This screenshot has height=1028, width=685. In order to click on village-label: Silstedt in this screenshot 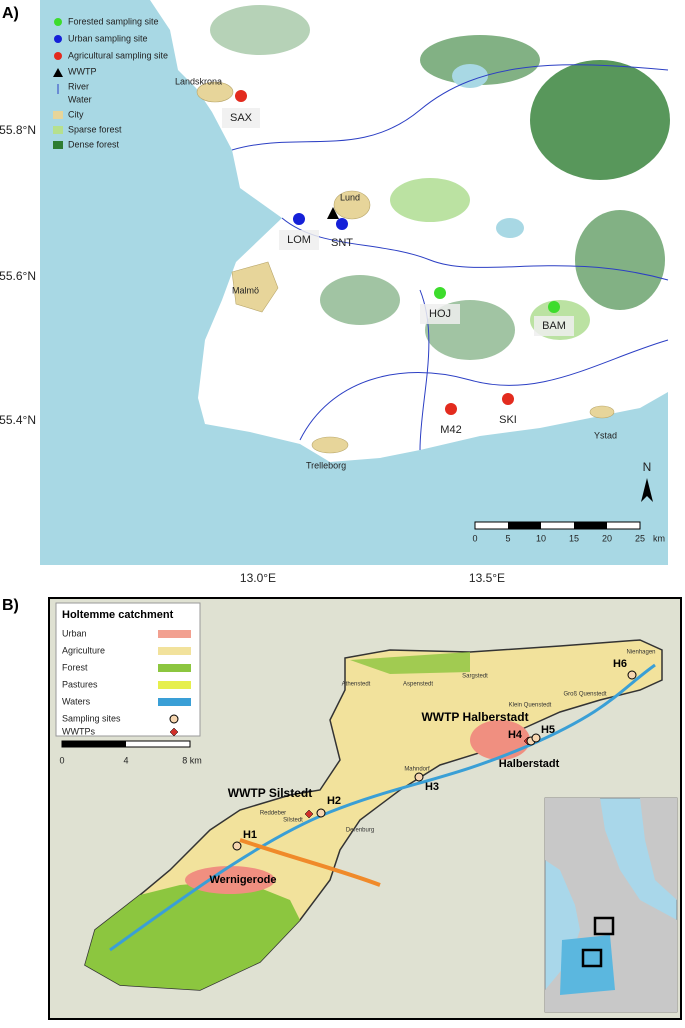, I will do `click(293, 821)`.